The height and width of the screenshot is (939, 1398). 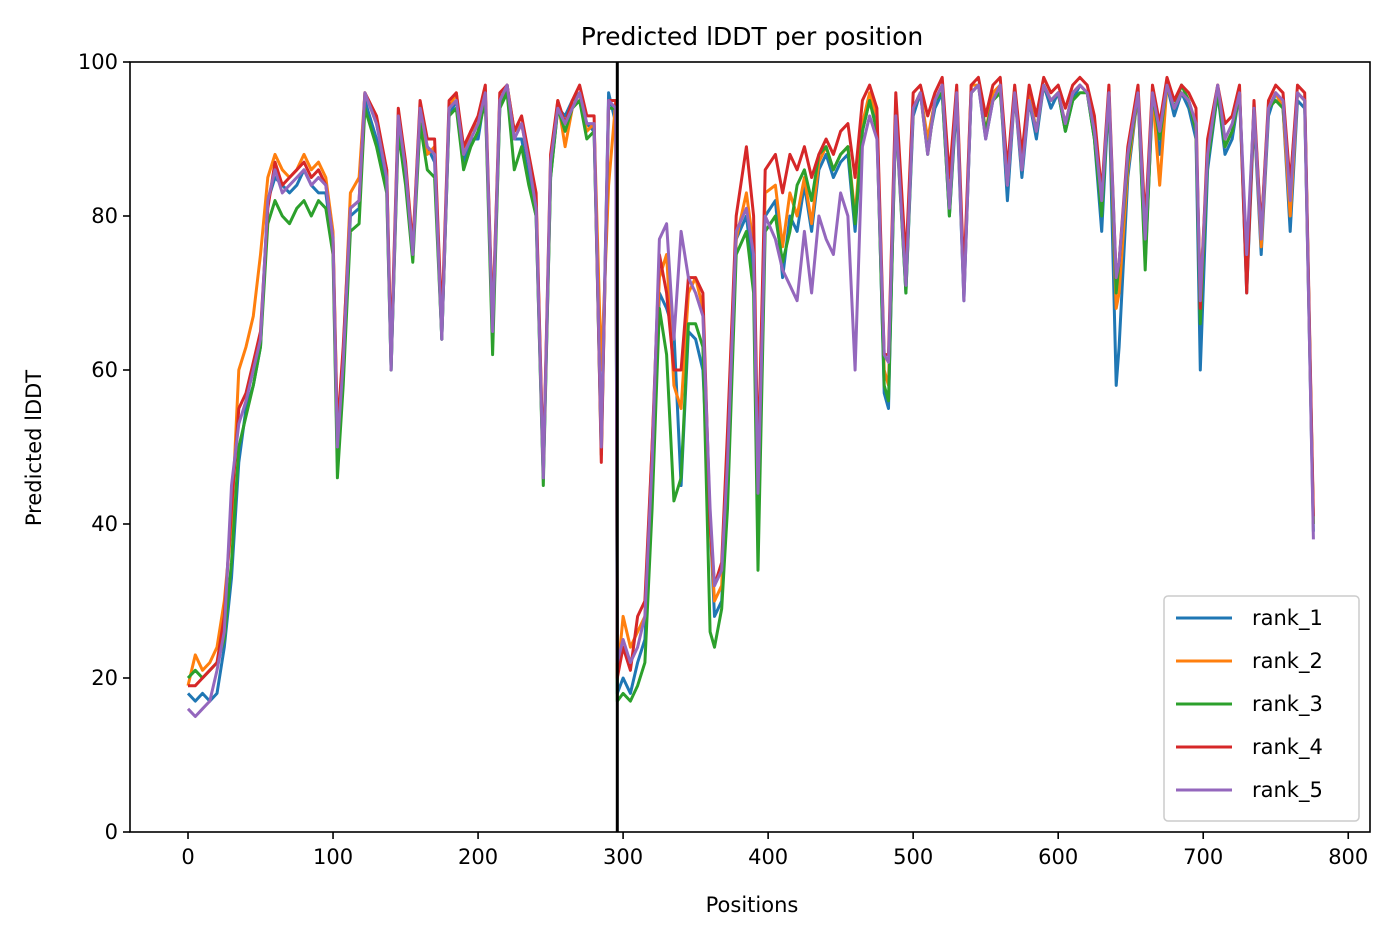 I want to click on legend: rank_1 rank_2 rank_3 rank_4 rank_5, so click(x=1261, y=708).